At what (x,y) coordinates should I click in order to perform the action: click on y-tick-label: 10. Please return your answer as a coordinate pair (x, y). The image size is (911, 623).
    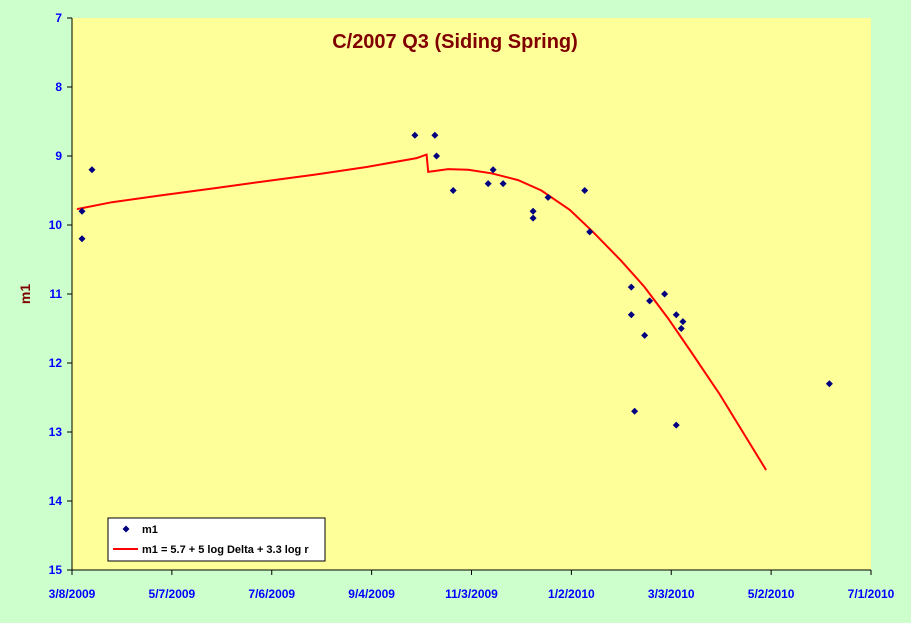
    Looking at the image, I should click on (56, 225).